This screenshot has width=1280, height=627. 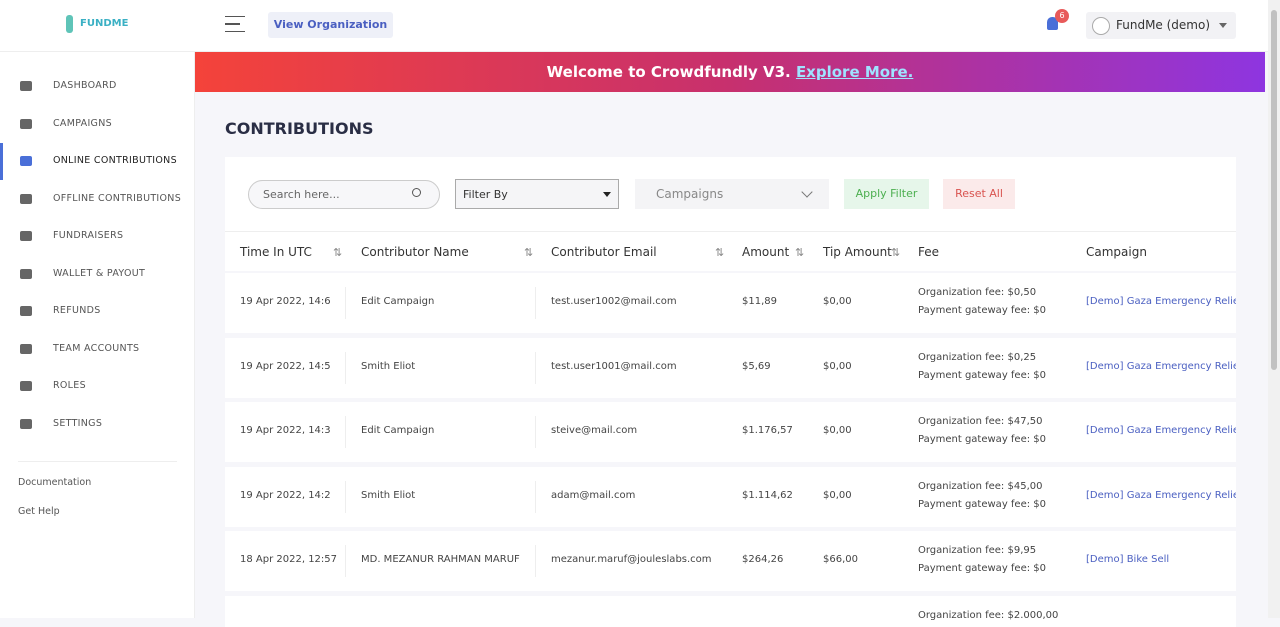 What do you see at coordinates (765, 252) in the screenshot?
I see `column-header: Amount` at bounding box center [765, 252].